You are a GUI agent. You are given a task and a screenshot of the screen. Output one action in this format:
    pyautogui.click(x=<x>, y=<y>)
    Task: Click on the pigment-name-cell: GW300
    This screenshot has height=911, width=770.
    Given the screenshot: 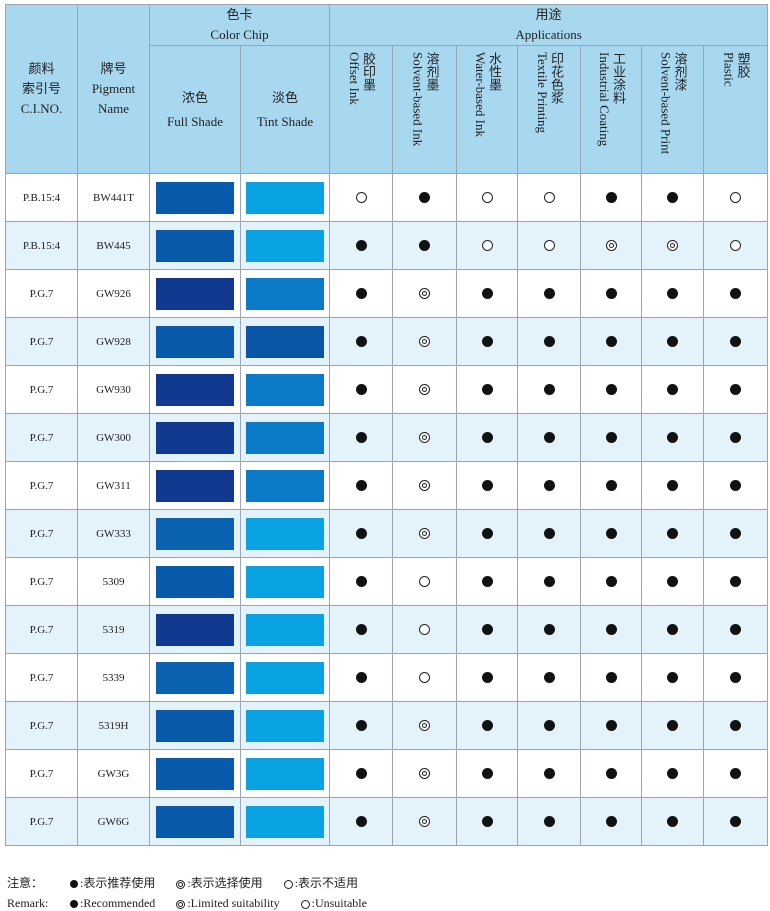 What is the action you would take?
    pyautogui.click(x=113, y=437)
    